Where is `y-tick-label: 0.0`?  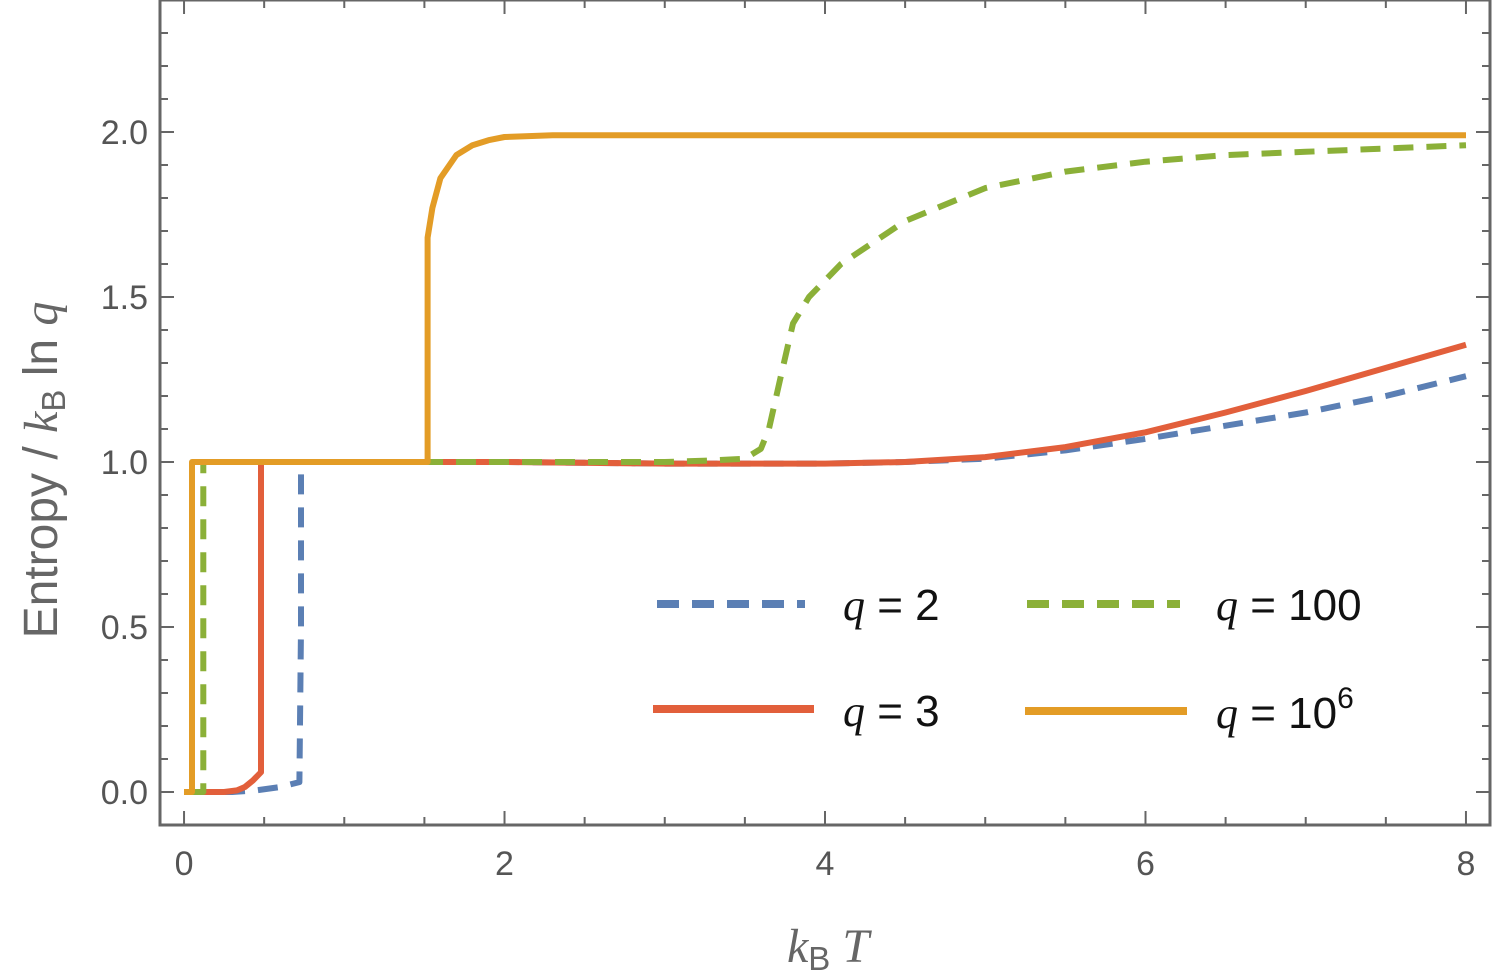
y-tick-label: 0.0 is located at coordinates (124, 793).